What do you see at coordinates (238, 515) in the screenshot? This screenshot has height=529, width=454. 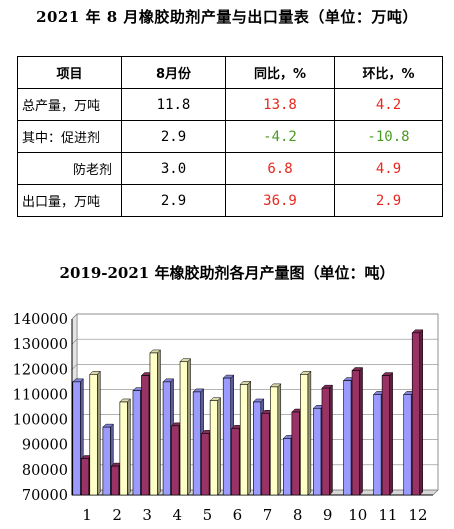 I see `x-tick-label: 6` at bounding box center [238, 515].